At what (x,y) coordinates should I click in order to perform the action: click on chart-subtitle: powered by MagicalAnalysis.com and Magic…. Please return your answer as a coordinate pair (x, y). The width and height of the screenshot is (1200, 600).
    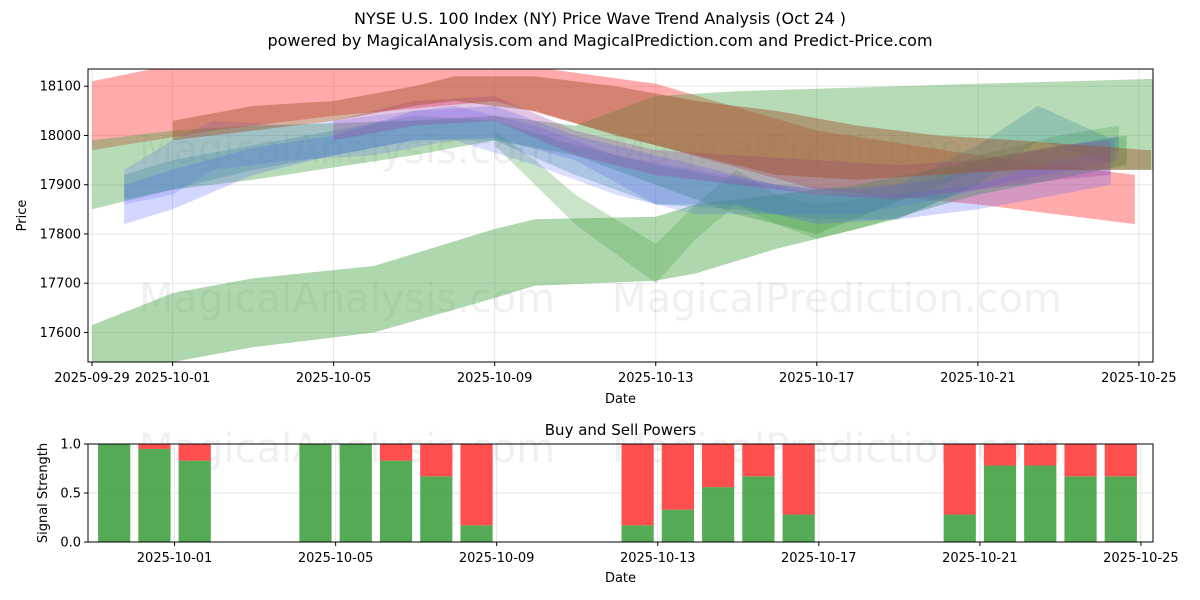
    Looking at the image, I should click on (600, 40).